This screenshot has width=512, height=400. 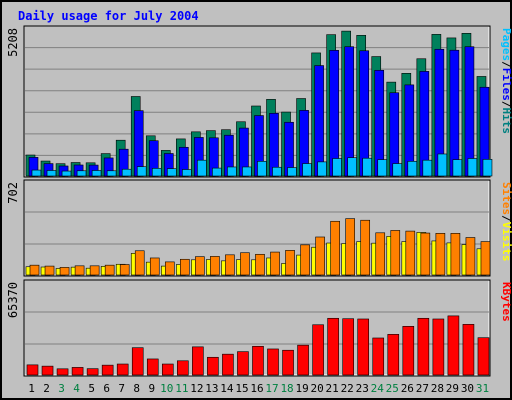 What do you see at coordinates (76, 388) in the screenshot?
I see `day-label-4: 4` at bounding box center [76, 388].